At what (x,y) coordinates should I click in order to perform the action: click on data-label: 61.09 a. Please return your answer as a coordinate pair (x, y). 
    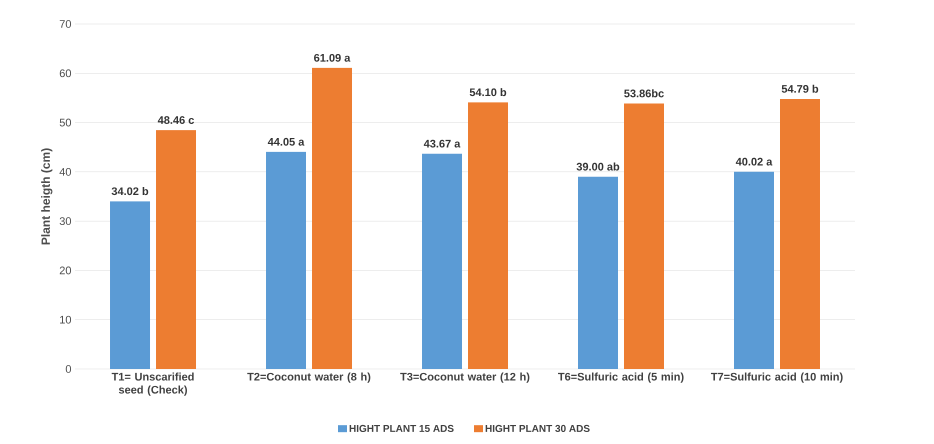
    Looking at the image, I should click on (332, 58).